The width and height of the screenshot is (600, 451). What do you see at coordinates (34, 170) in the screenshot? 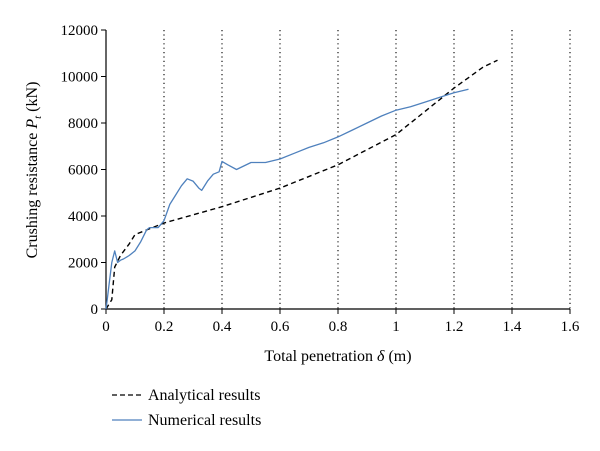
I see `y-axis-title: Crushing resistance Pt (kN)` at bounding box center [34, 170].